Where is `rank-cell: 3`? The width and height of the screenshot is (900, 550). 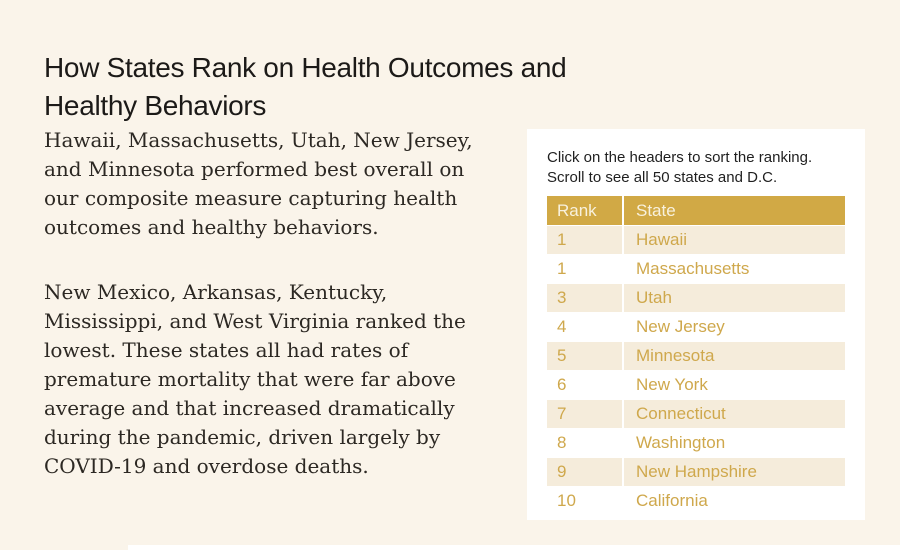 rank-cell: 3 is located at coordinates (584, 297).